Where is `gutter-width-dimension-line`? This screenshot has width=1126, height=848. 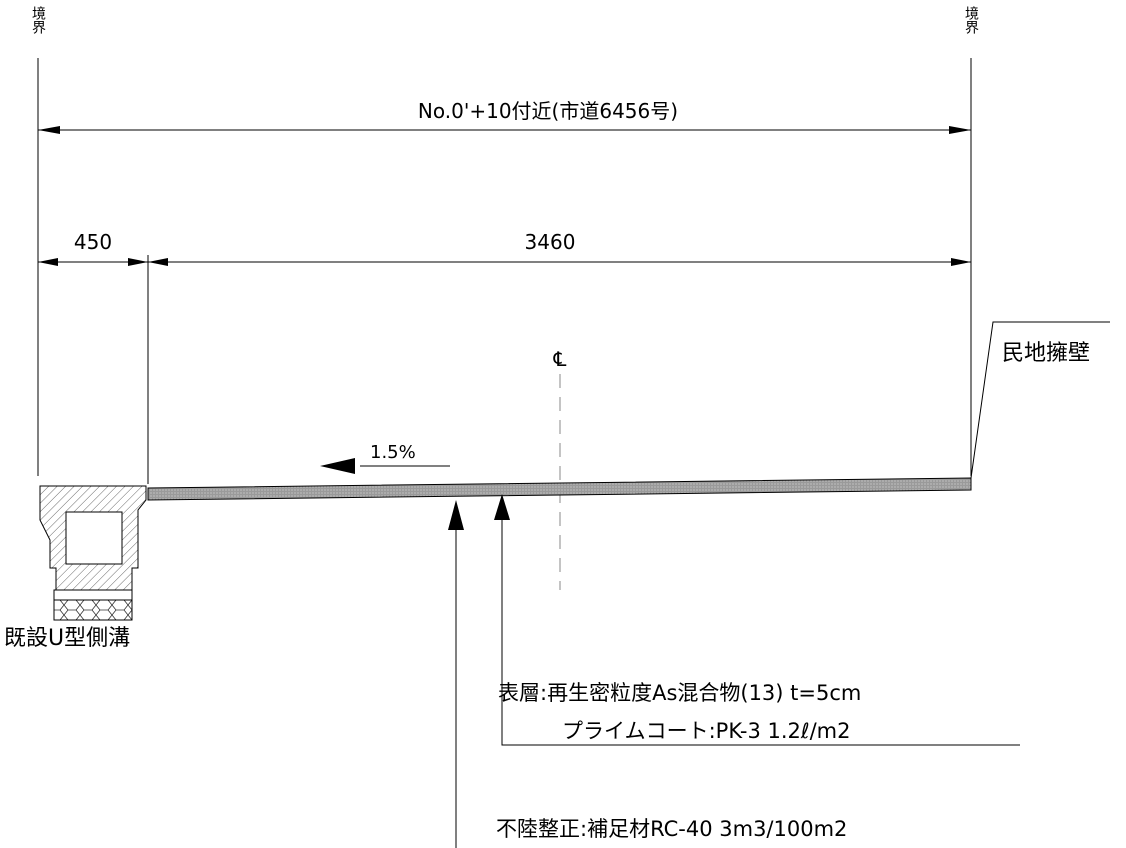 gutter-width-dimension-line is located at coordinates (93, 262).